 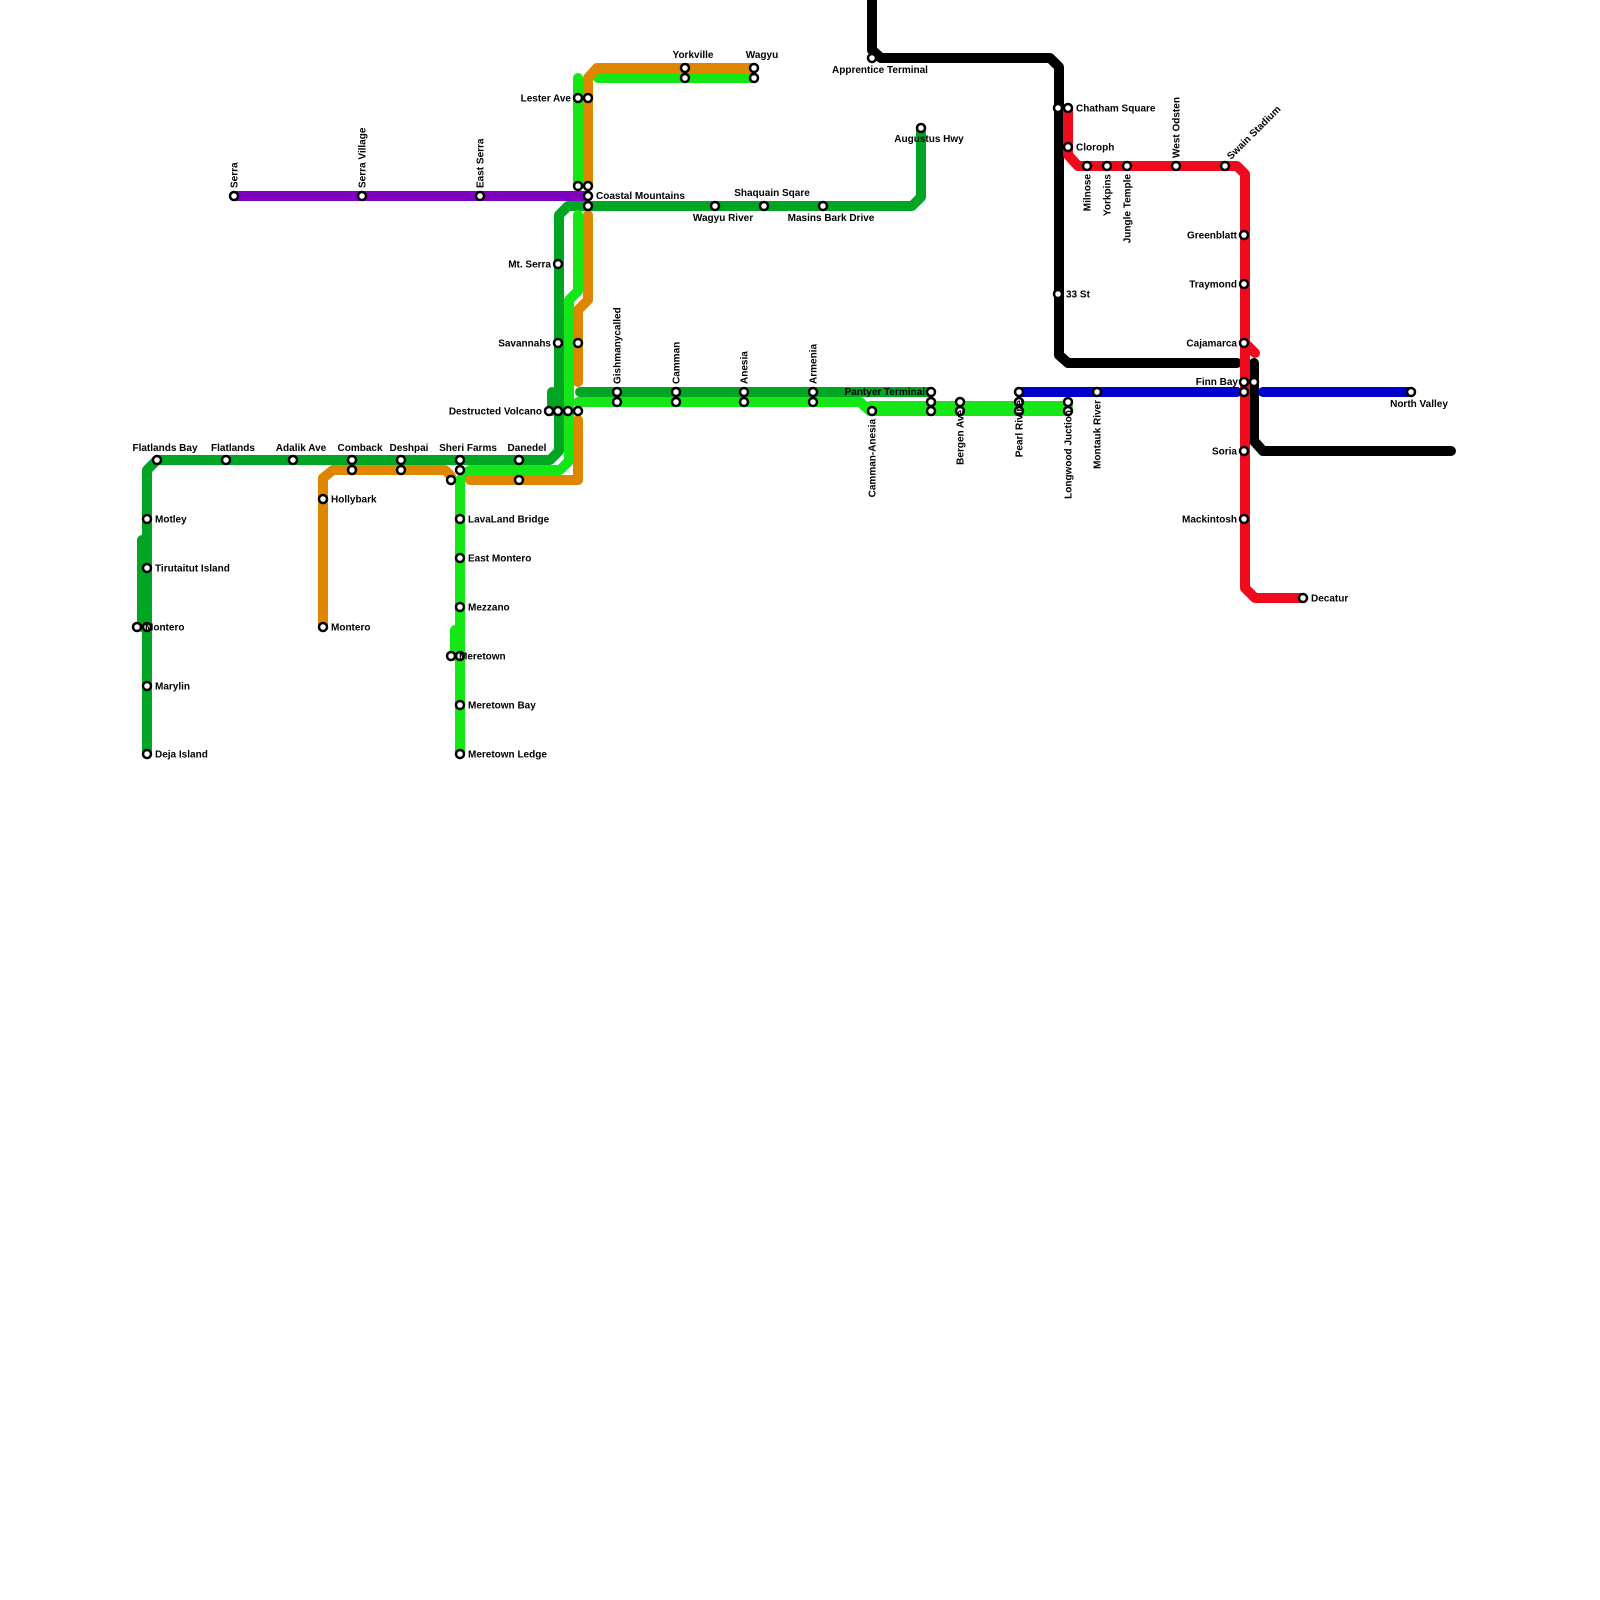 I want to click on station-savannahs: Savannahs, so click(x=541, y=343).